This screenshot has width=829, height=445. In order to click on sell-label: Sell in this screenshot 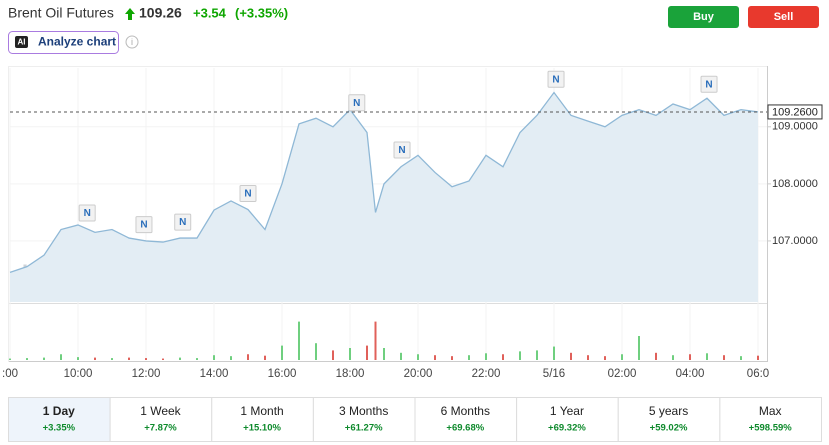, I will do `click(784, 17)`.